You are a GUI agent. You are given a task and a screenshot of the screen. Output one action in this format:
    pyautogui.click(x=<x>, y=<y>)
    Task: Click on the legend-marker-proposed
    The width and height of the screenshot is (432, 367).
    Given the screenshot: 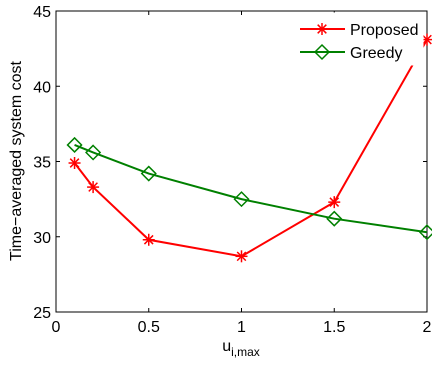 What is the action you would take?
    pyautogui.click(x=322, y=29)
    